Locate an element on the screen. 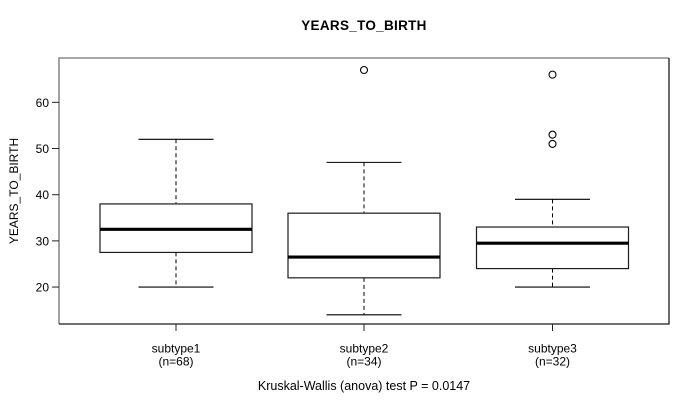 The width and height of the screenshot is (700, 400). group-label: subtype3 is located at coordinates (552, 349).